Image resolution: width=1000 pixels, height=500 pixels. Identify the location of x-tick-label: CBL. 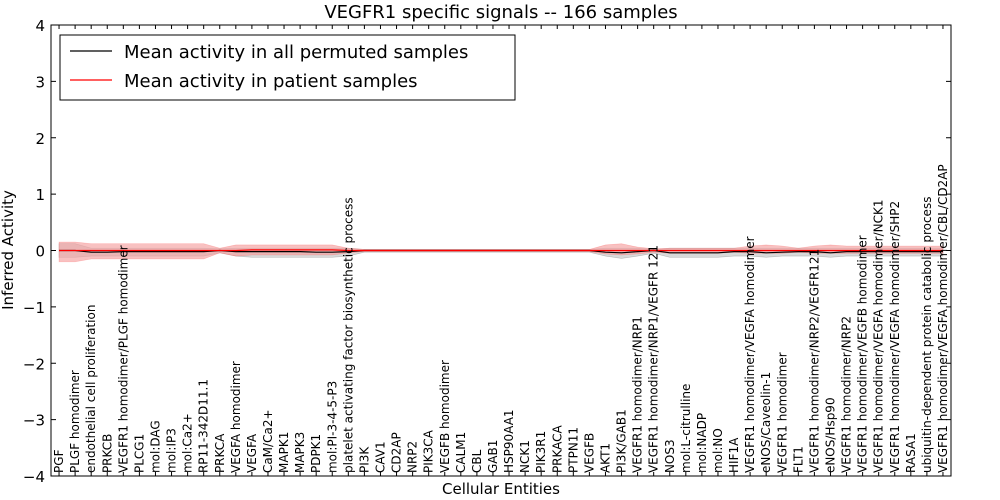
(477, 461).